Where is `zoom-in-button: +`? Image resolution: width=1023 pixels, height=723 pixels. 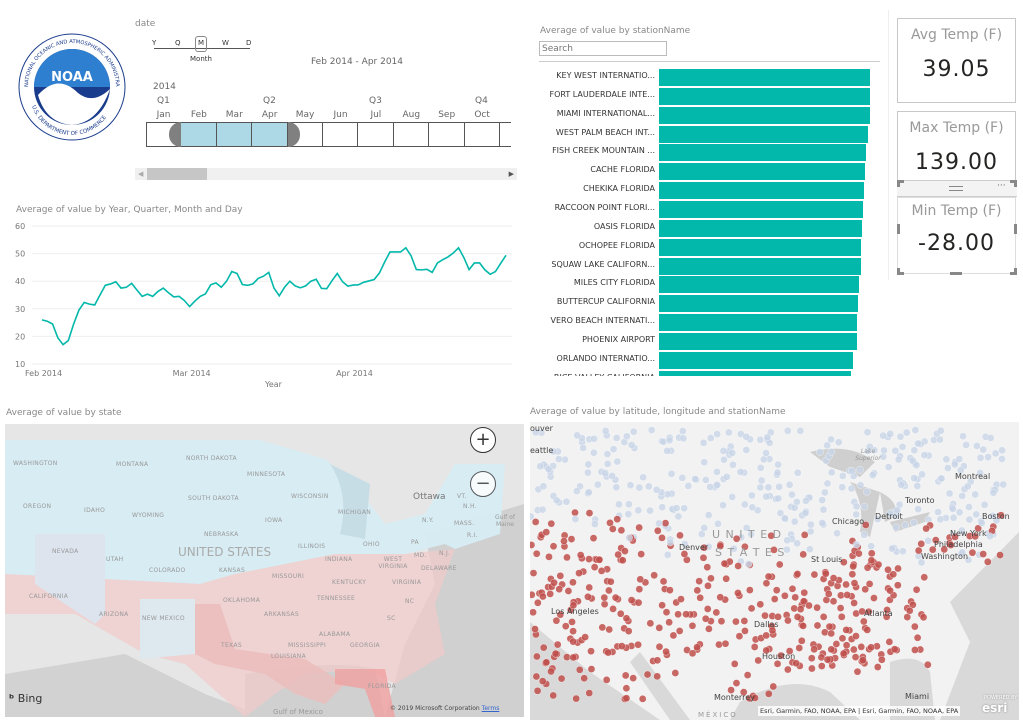 zoom-in-button: + is located at coordinates (483, 440).